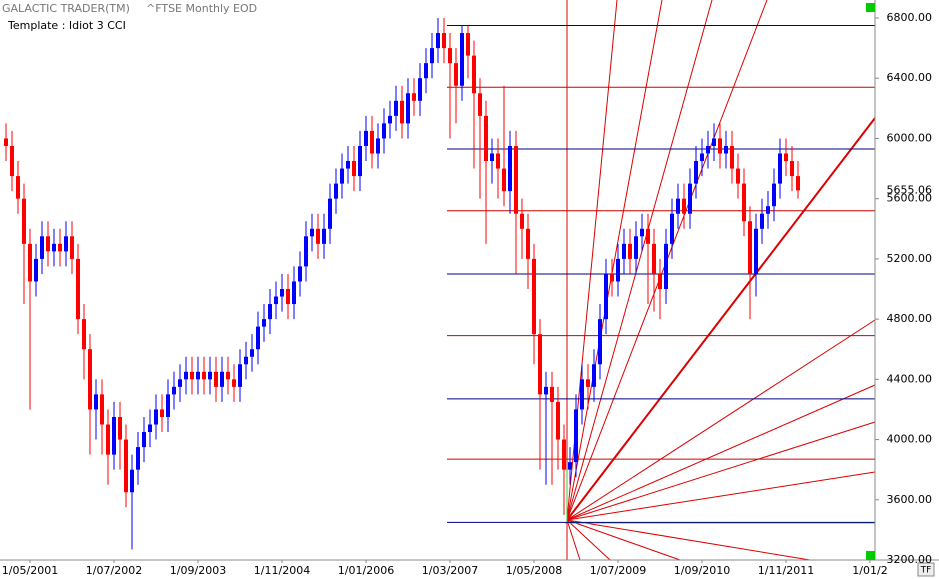 The image size is (939, 579). What do you see at coordinates (910, 137) in the screenshot?
I see `y-tick-label: 6000.00` at bounding box center [910, 137].